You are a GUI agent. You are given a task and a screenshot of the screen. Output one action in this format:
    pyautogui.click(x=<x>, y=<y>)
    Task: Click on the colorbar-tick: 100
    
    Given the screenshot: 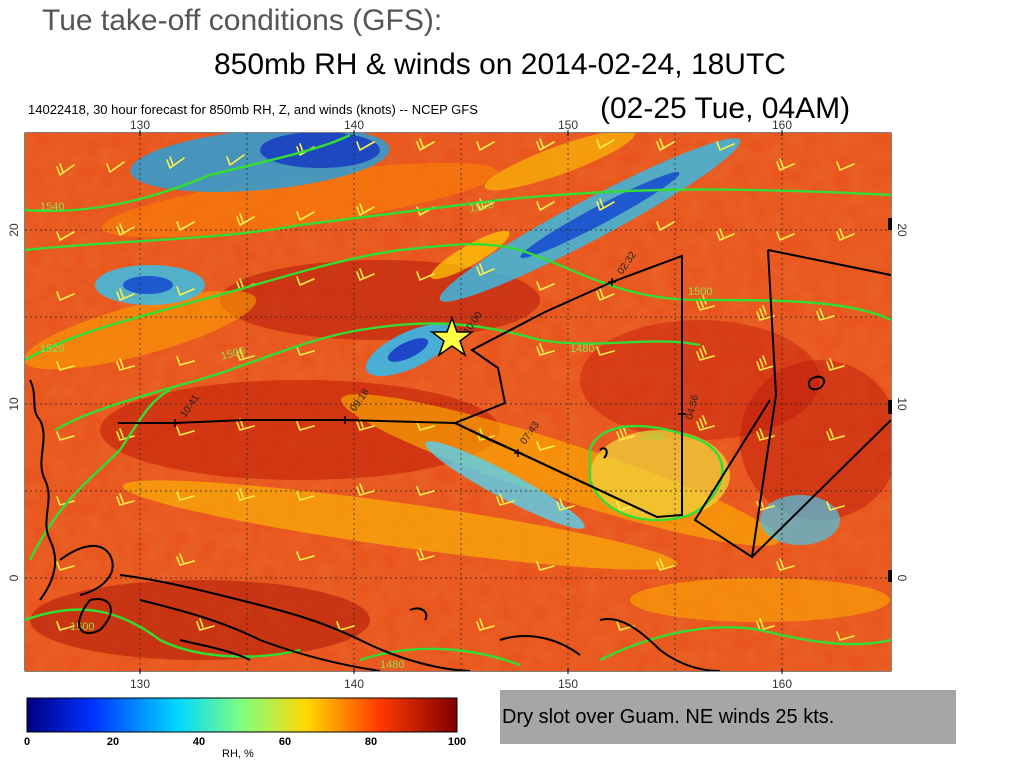 What is the action you would take?
    pyautogui.click(x=457, y=742)
    